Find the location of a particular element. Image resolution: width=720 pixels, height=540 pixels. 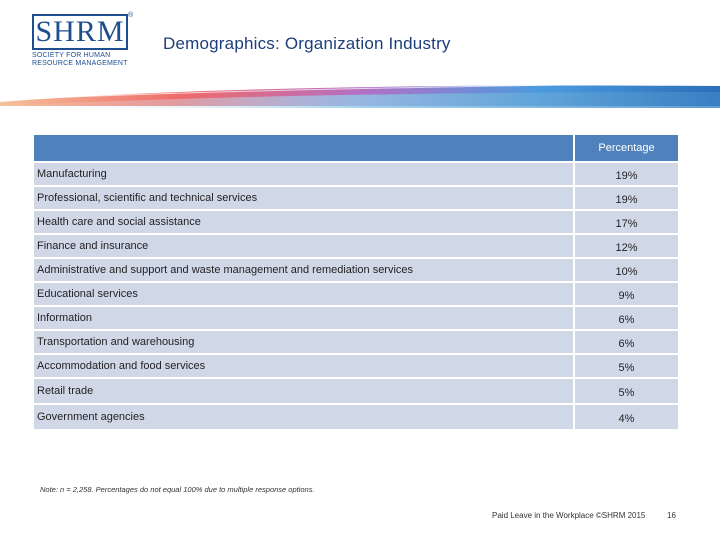

logo-text: SHRM is located at coordinates (80, 31).